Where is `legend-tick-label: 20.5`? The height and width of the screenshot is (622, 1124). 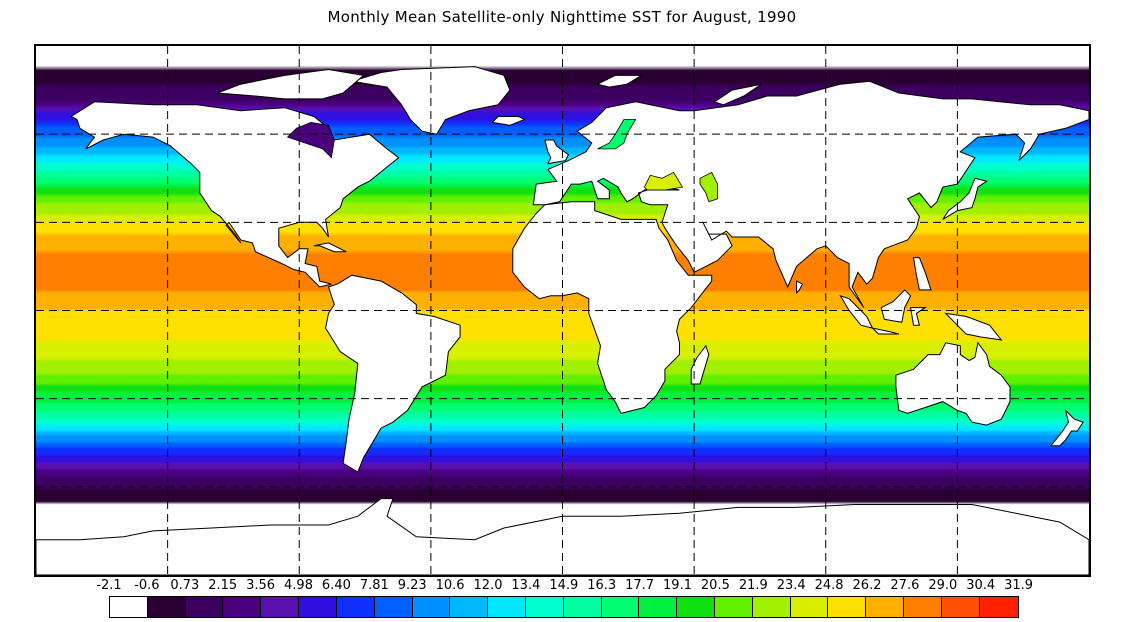
legend-tick-label: 20.5 is located at coordinates (715, 585).